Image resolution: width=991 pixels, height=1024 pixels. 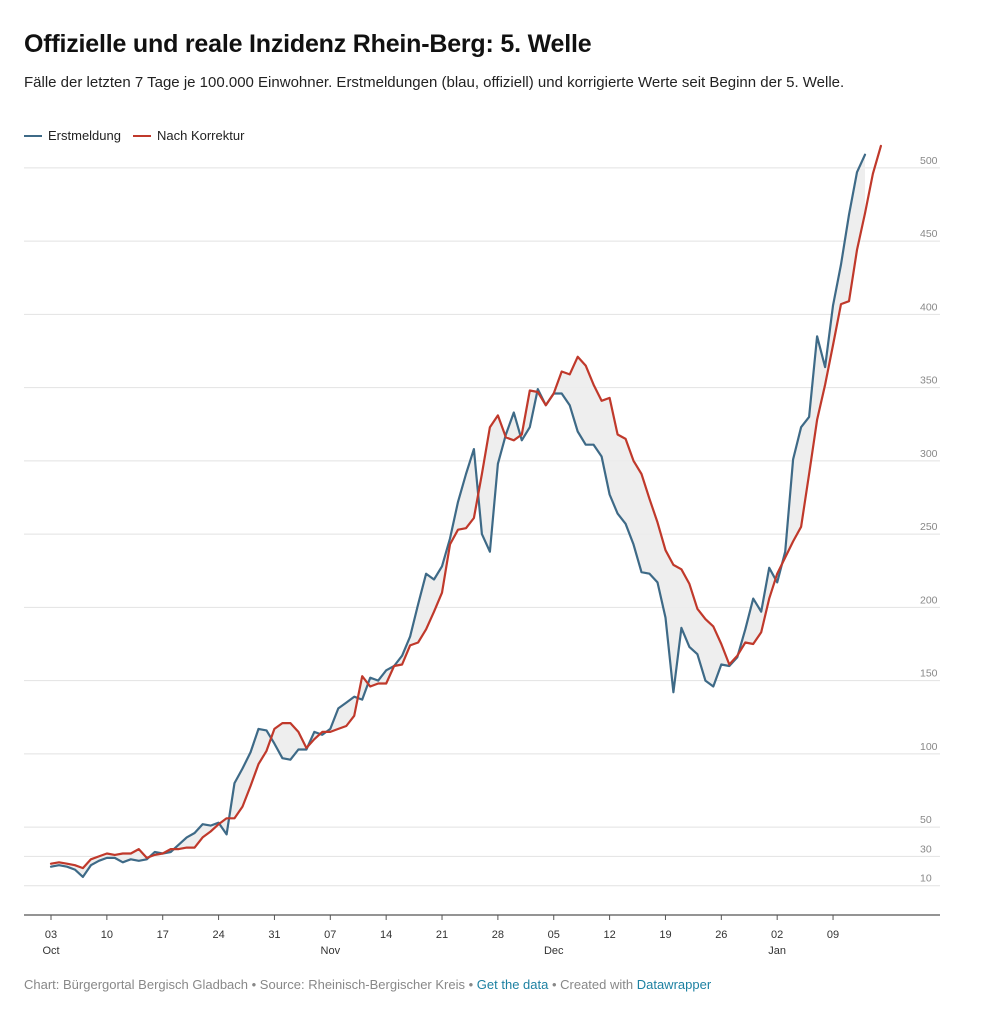 I want to click on y-tick-label: 200, so click(x=929, y=600).